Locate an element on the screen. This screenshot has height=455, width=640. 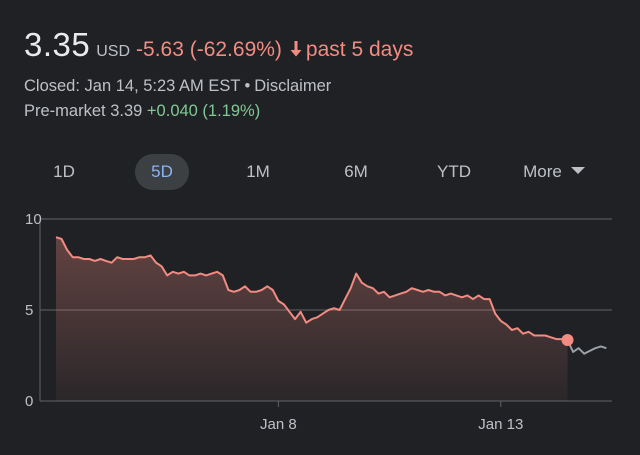
caret-down-icon is located at coordinates (577, 170).